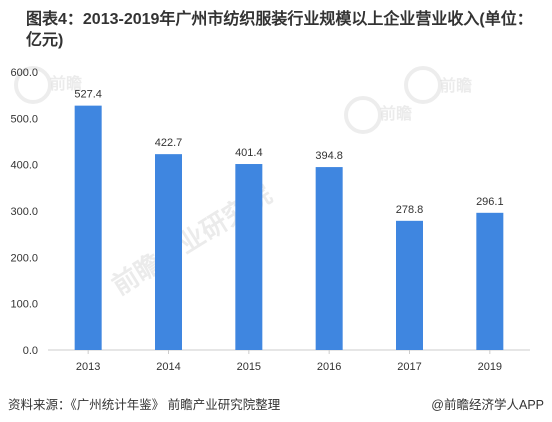  I want to click on y-tick-label: 500.0, so click(24, 119).